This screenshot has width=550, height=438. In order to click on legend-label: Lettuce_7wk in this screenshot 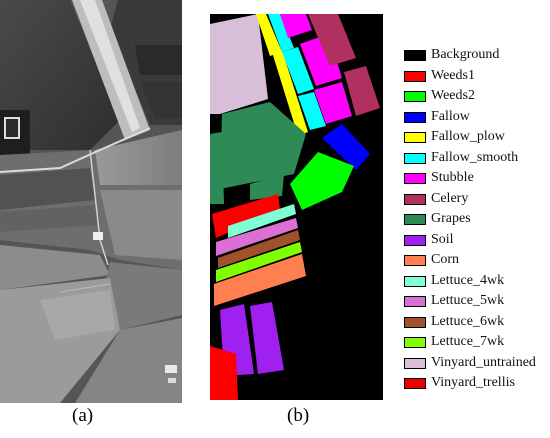, I will do `click(468, 341)`.